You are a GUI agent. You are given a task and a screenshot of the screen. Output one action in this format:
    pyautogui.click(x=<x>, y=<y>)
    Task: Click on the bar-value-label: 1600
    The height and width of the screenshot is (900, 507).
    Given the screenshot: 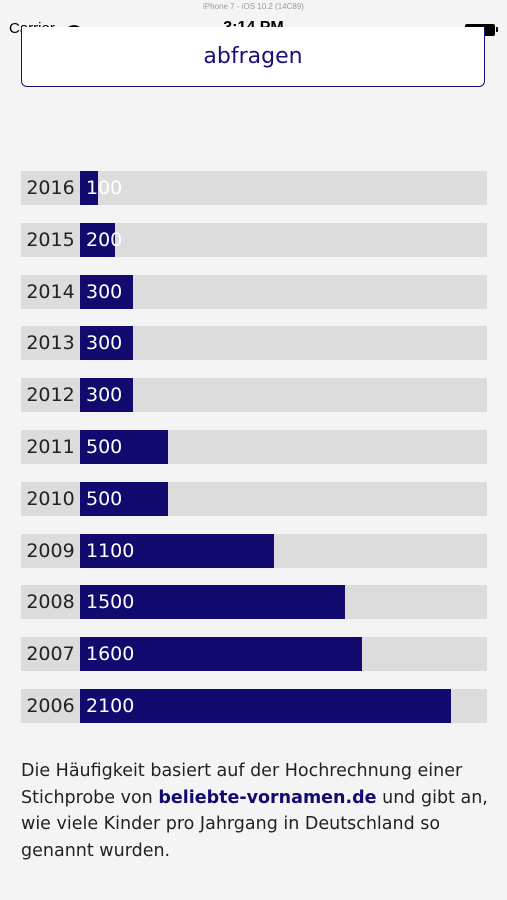 What is the action you would take?
    pyautogui.click(x=110, y=654)
    